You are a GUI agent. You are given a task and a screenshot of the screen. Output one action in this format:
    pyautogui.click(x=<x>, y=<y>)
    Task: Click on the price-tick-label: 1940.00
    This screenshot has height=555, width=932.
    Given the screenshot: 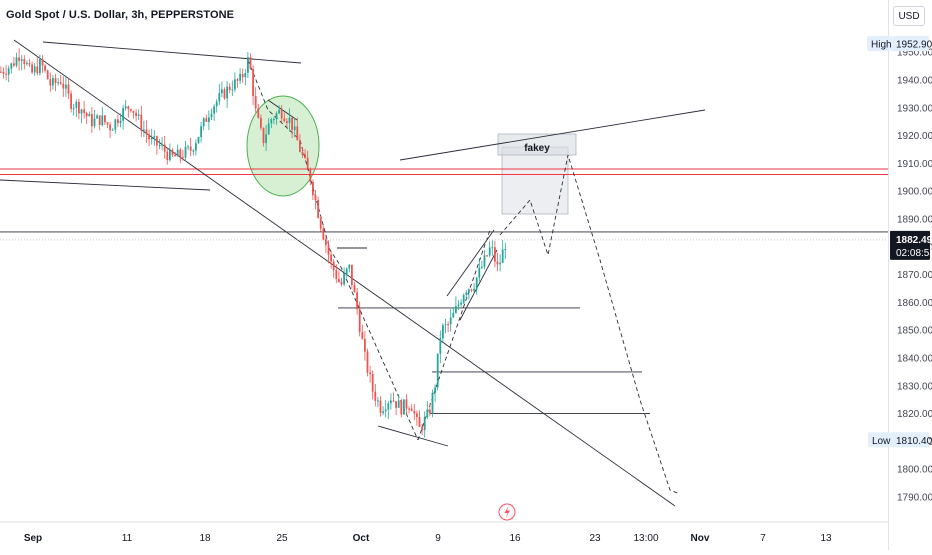 What is the action you would take?
    pyautogui.click(x=914, y=81)
    